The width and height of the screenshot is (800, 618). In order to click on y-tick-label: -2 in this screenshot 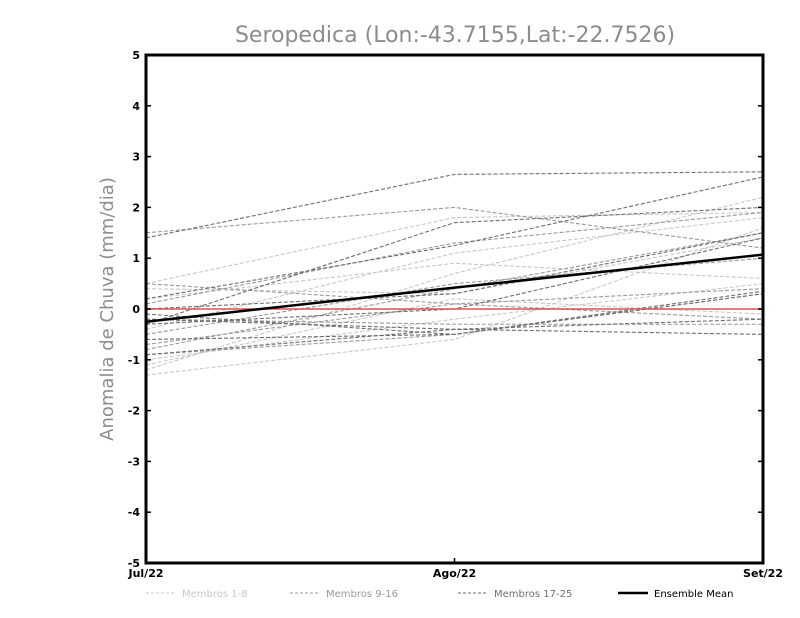, I will do `click(134, 411)`.